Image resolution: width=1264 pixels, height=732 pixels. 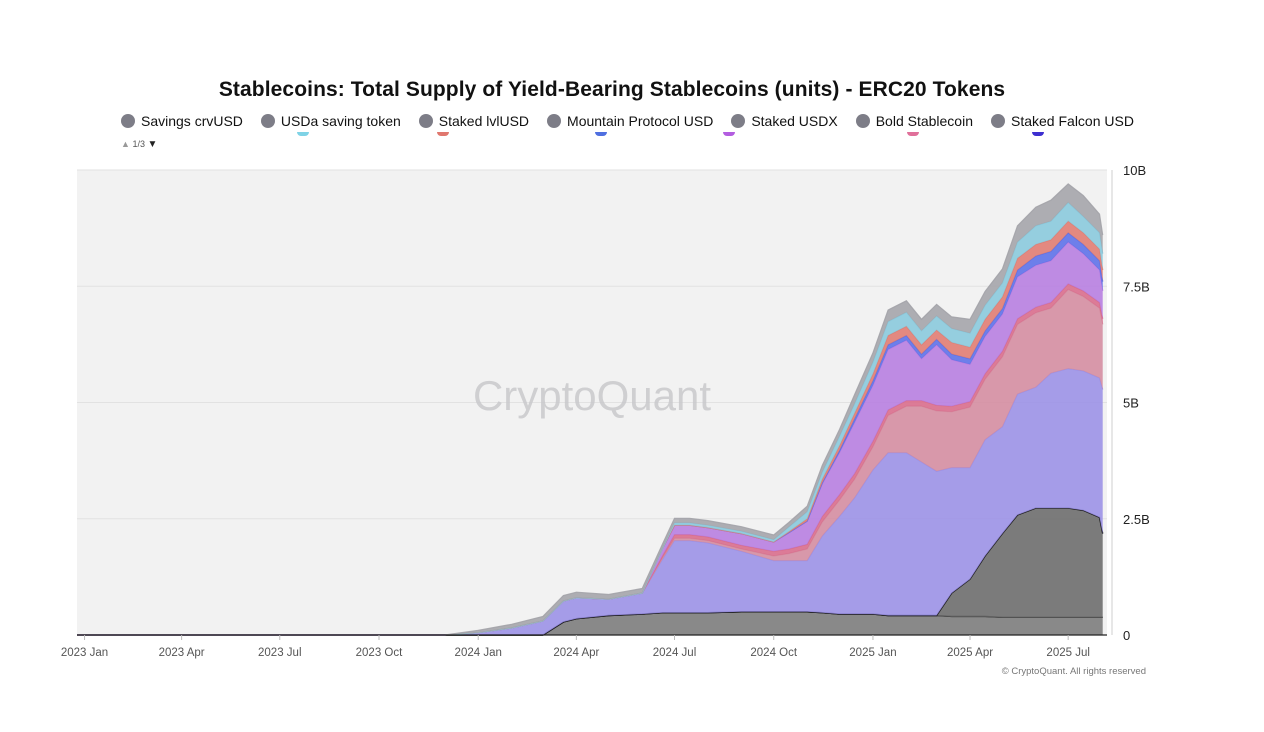 What do you see at coordinates (970, 653) in the screenshot?
I see `x-tick-label: 2025 Apr` at bounding box center [970, 653].